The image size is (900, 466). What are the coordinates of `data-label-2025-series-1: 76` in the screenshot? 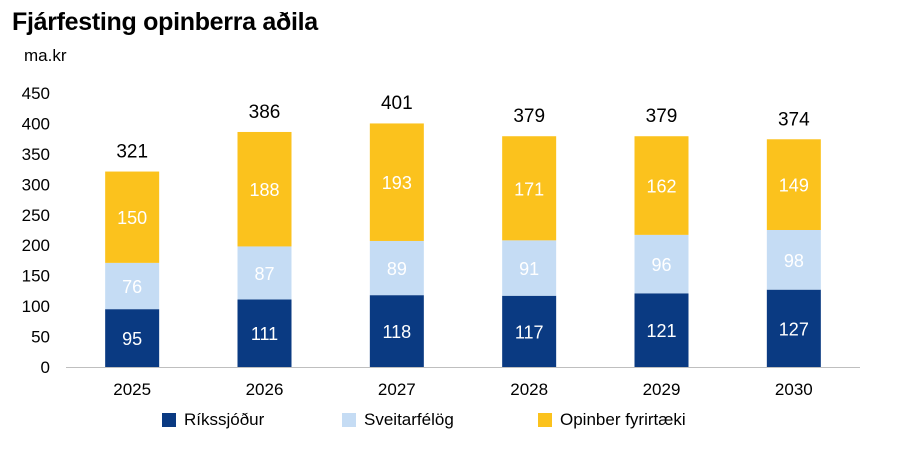 It's located at (132, 287).